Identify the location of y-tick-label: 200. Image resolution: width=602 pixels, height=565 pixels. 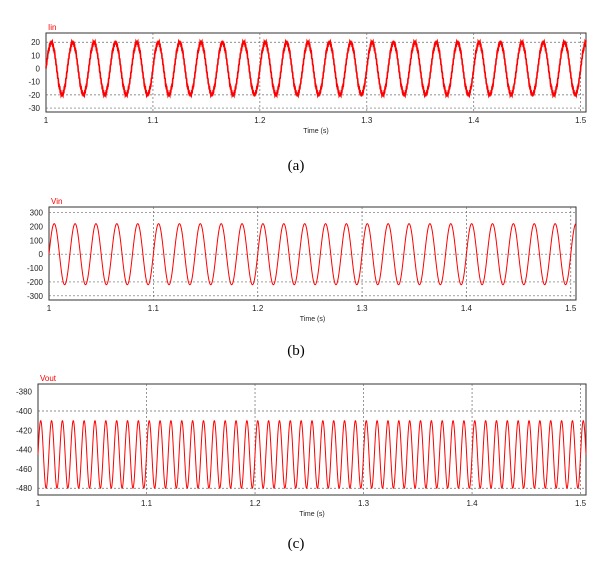
(37, 226).